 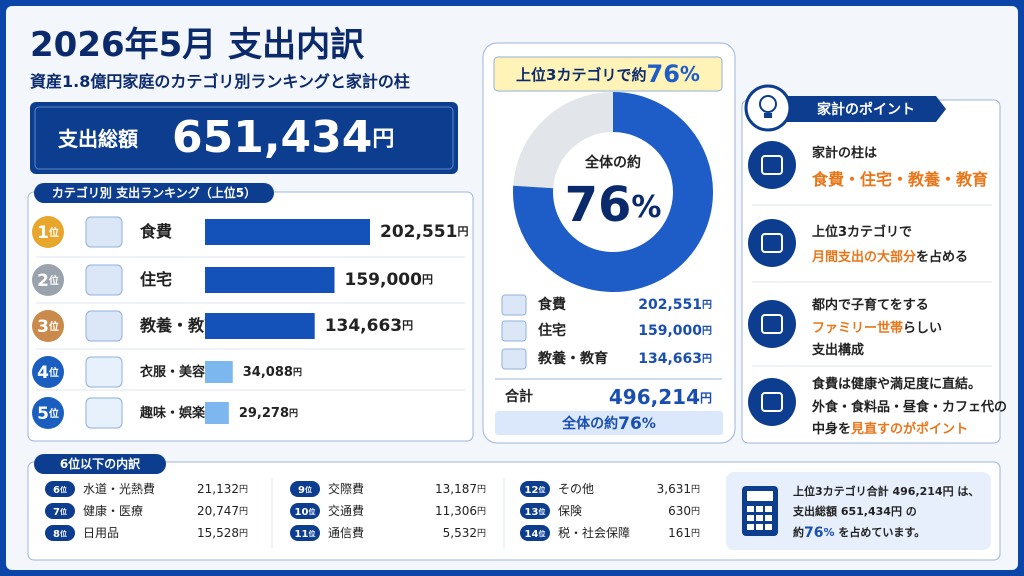 What do you see at coordinates (43, 414) in the screenshot?
I see `rank-label-part: 5` at bounding box center [43, 414].